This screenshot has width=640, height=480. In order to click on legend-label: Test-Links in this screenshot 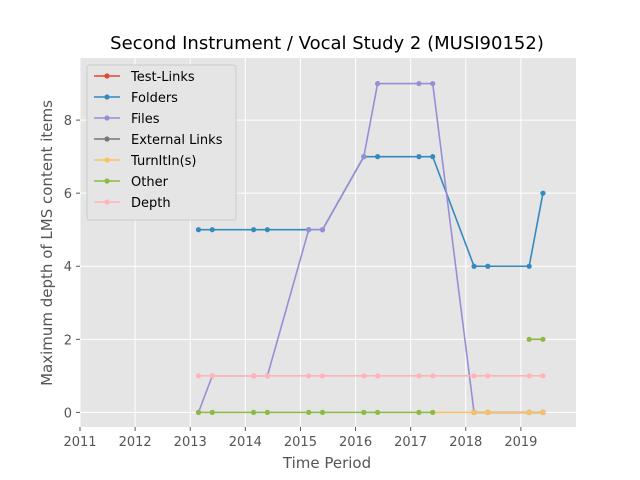, I will do `click(162, 77)`.